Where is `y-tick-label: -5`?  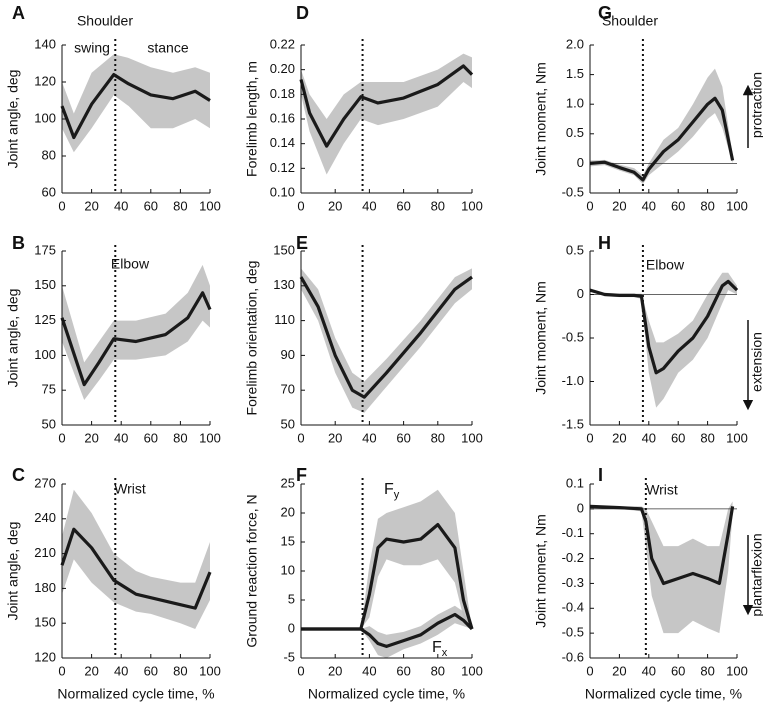
y-tick-label: -5 is located at coordinates (289, 656).